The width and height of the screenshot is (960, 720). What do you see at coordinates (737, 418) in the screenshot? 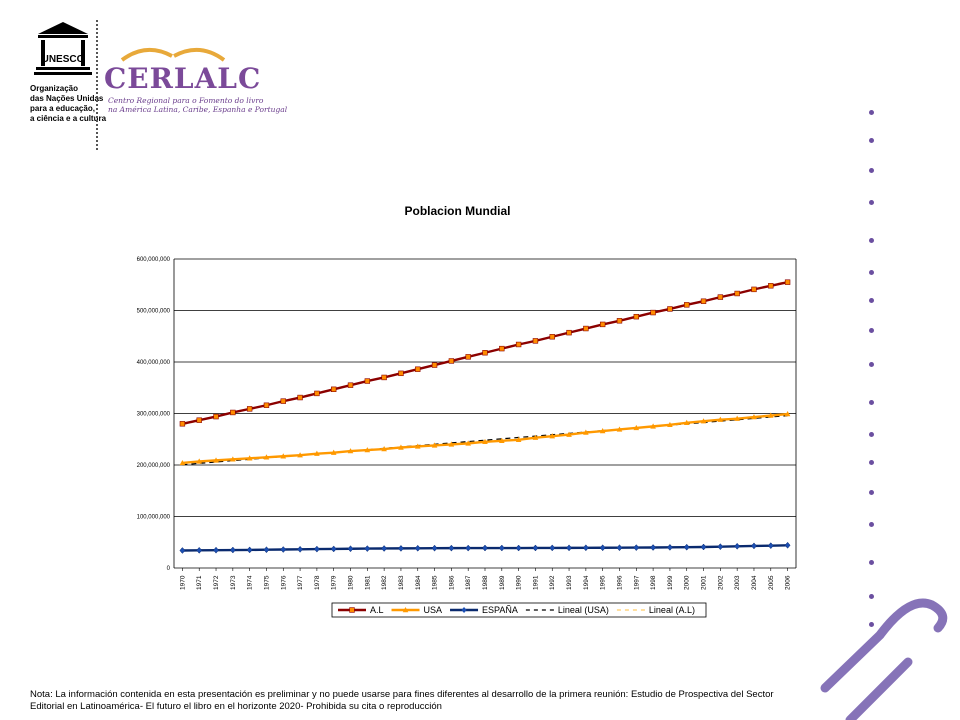
I see `series-1-point-2003` at bounding box center [737, 418].